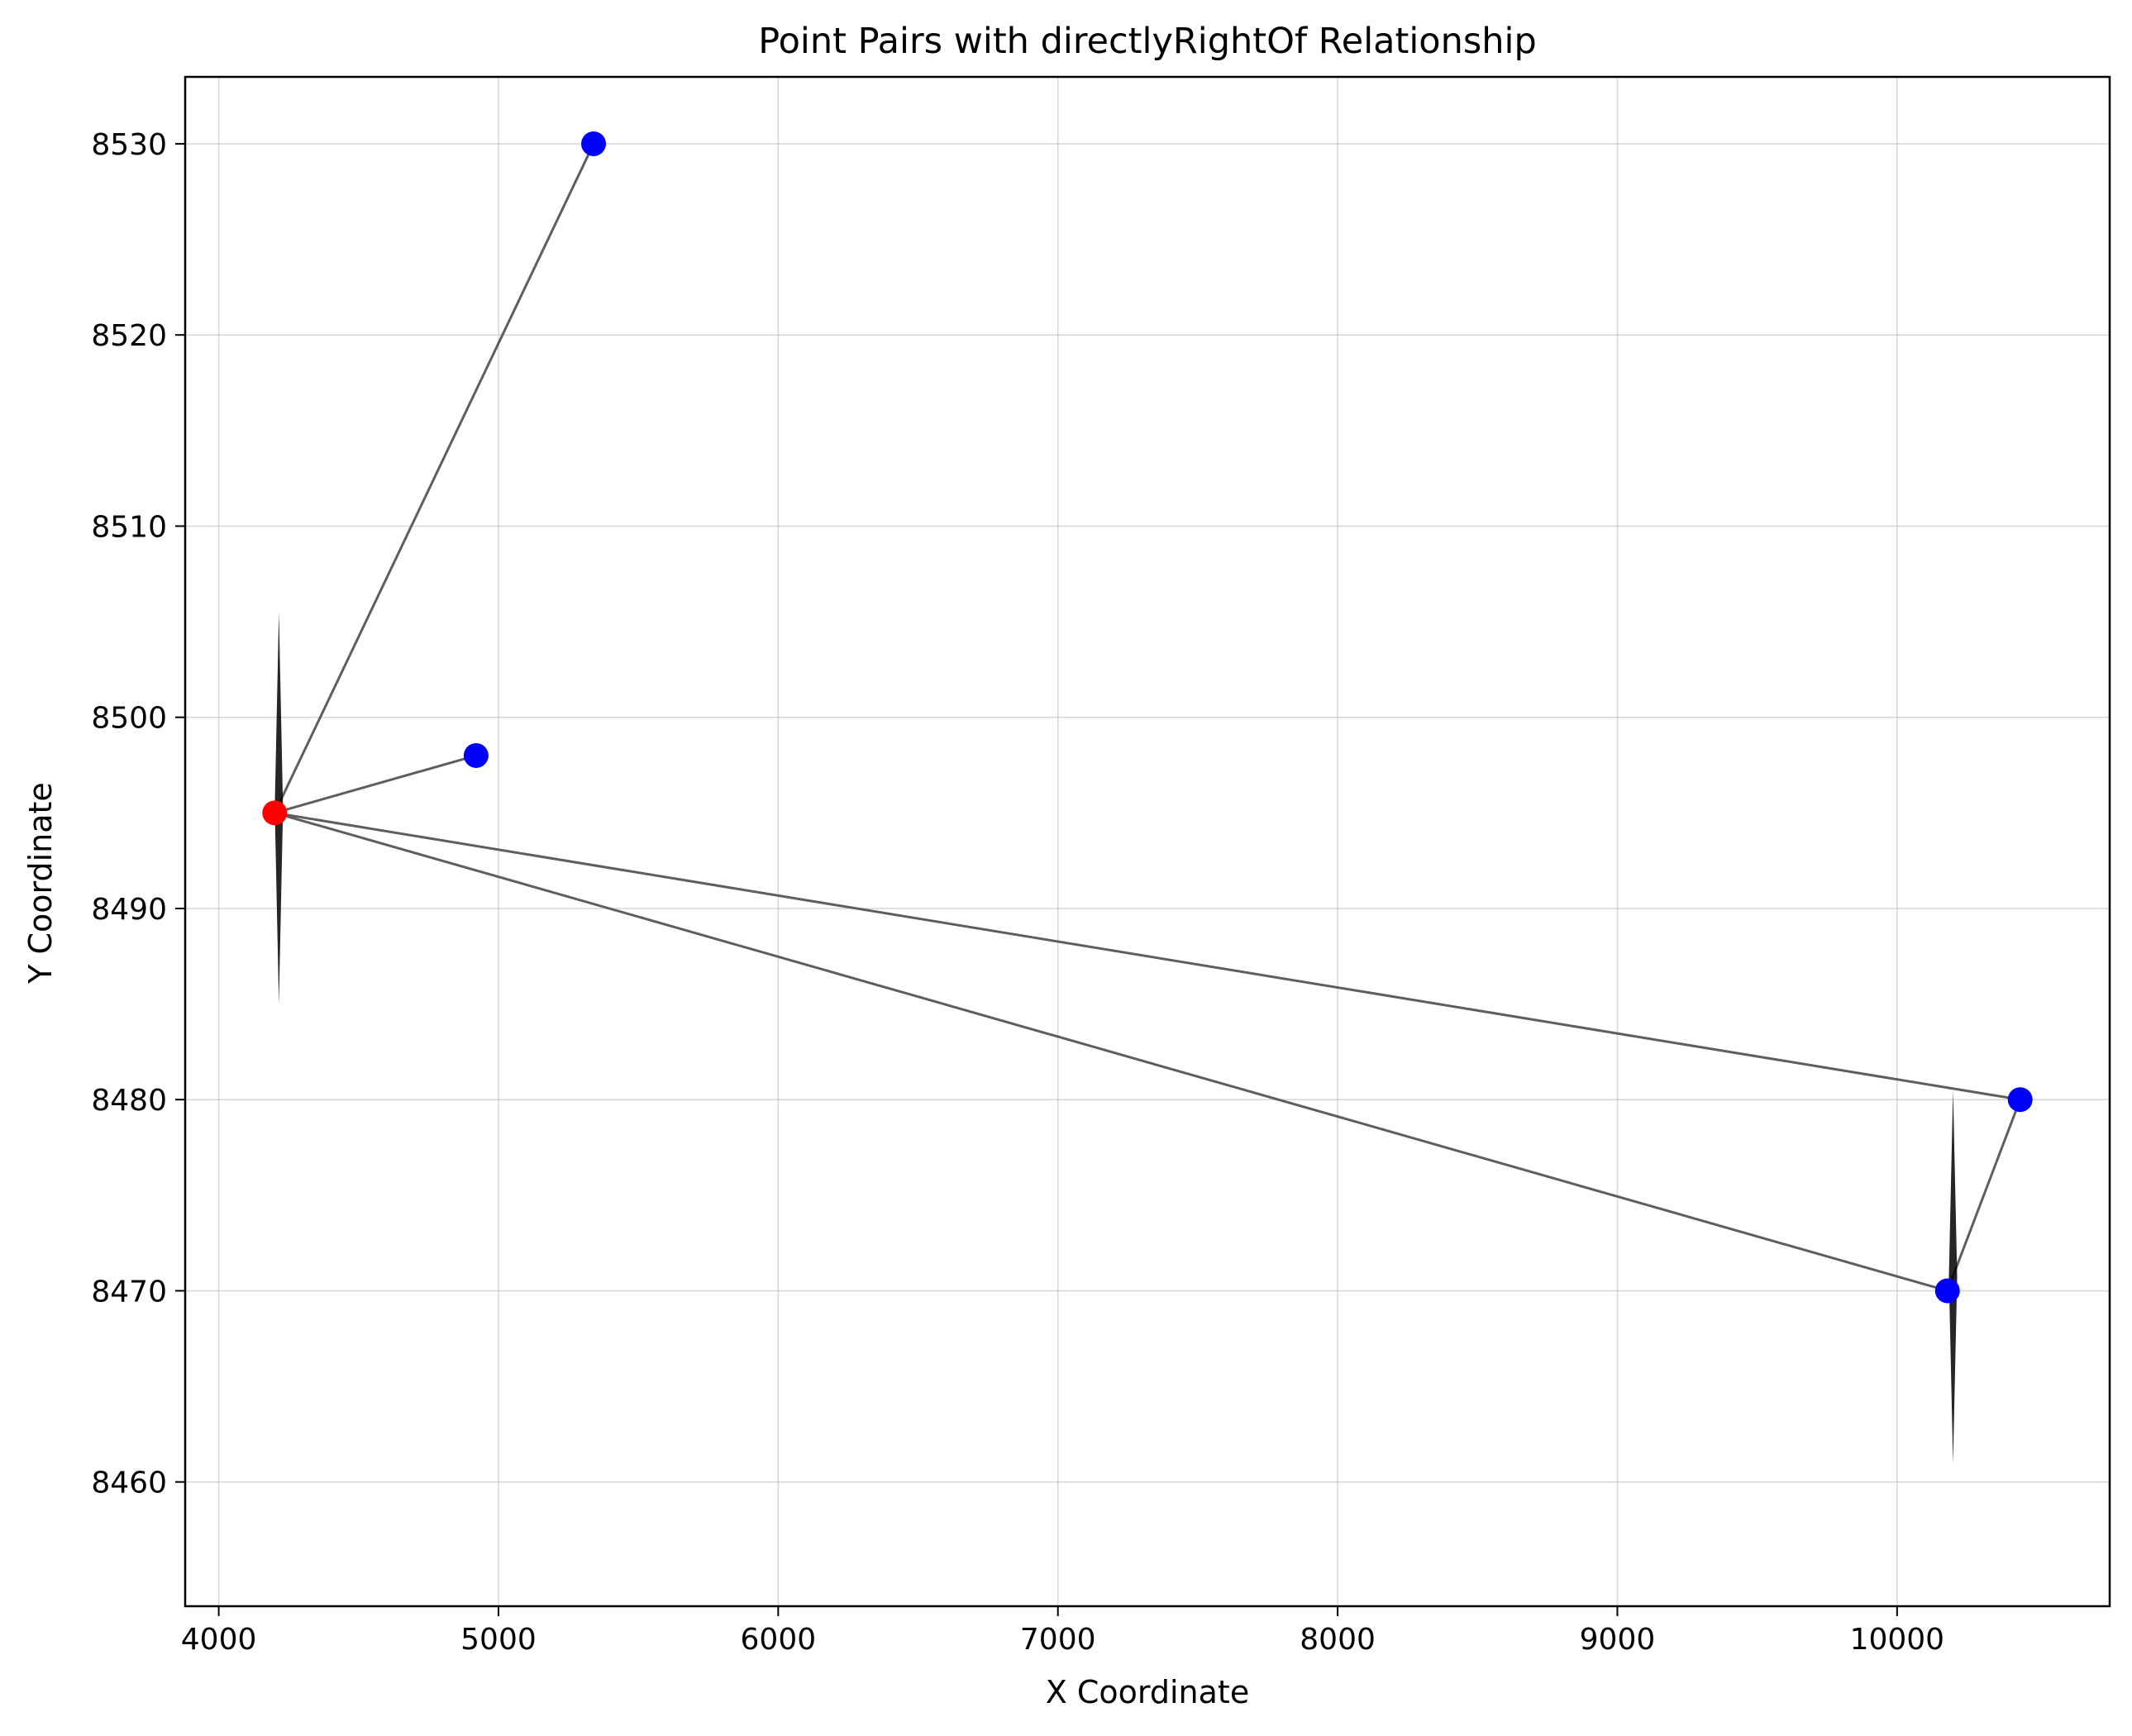 This screenshot has height=1736, width=2132. What do you see at coordinates (779, 1640) in the screenshot?
I see `x-tick-label: 6000` at bounding box center [779, 1640].